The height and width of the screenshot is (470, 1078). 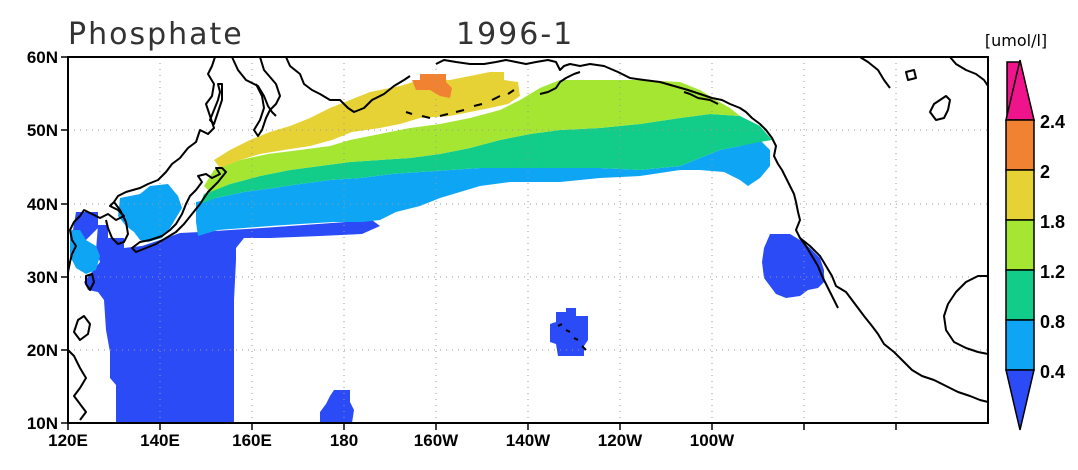 What do you see at coordinates (141, 164) in the screenshot?
I see `coastline-asia` at bounding box center [141, 164].